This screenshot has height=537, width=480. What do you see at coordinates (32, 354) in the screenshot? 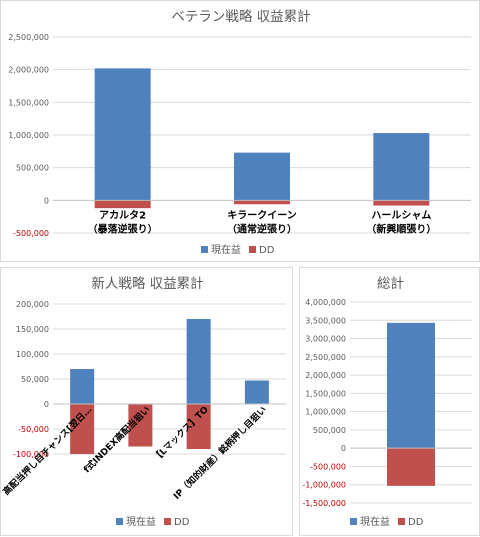
I see `y-tick-label: 100,000` at bounding box center [32, 354].